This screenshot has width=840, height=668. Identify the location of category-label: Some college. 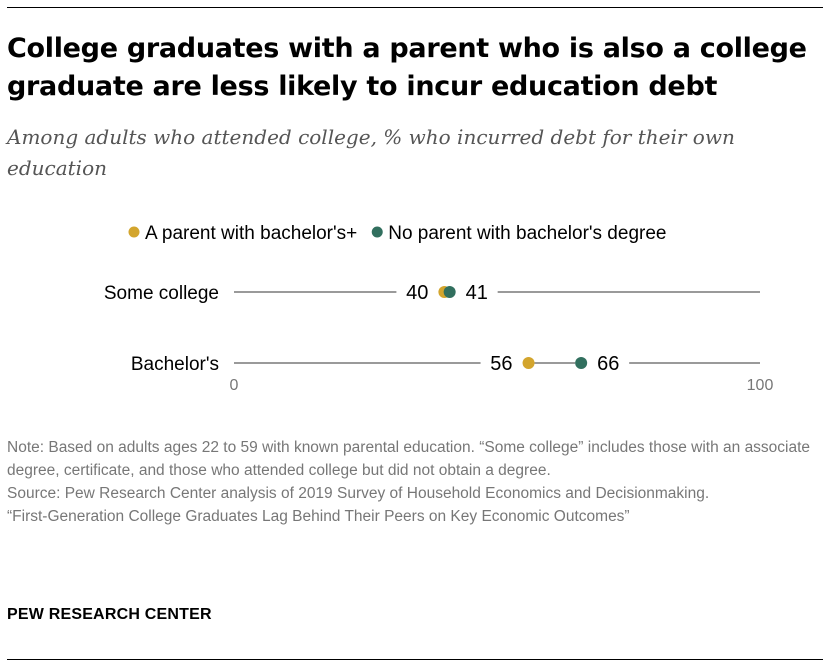
(161, 293).